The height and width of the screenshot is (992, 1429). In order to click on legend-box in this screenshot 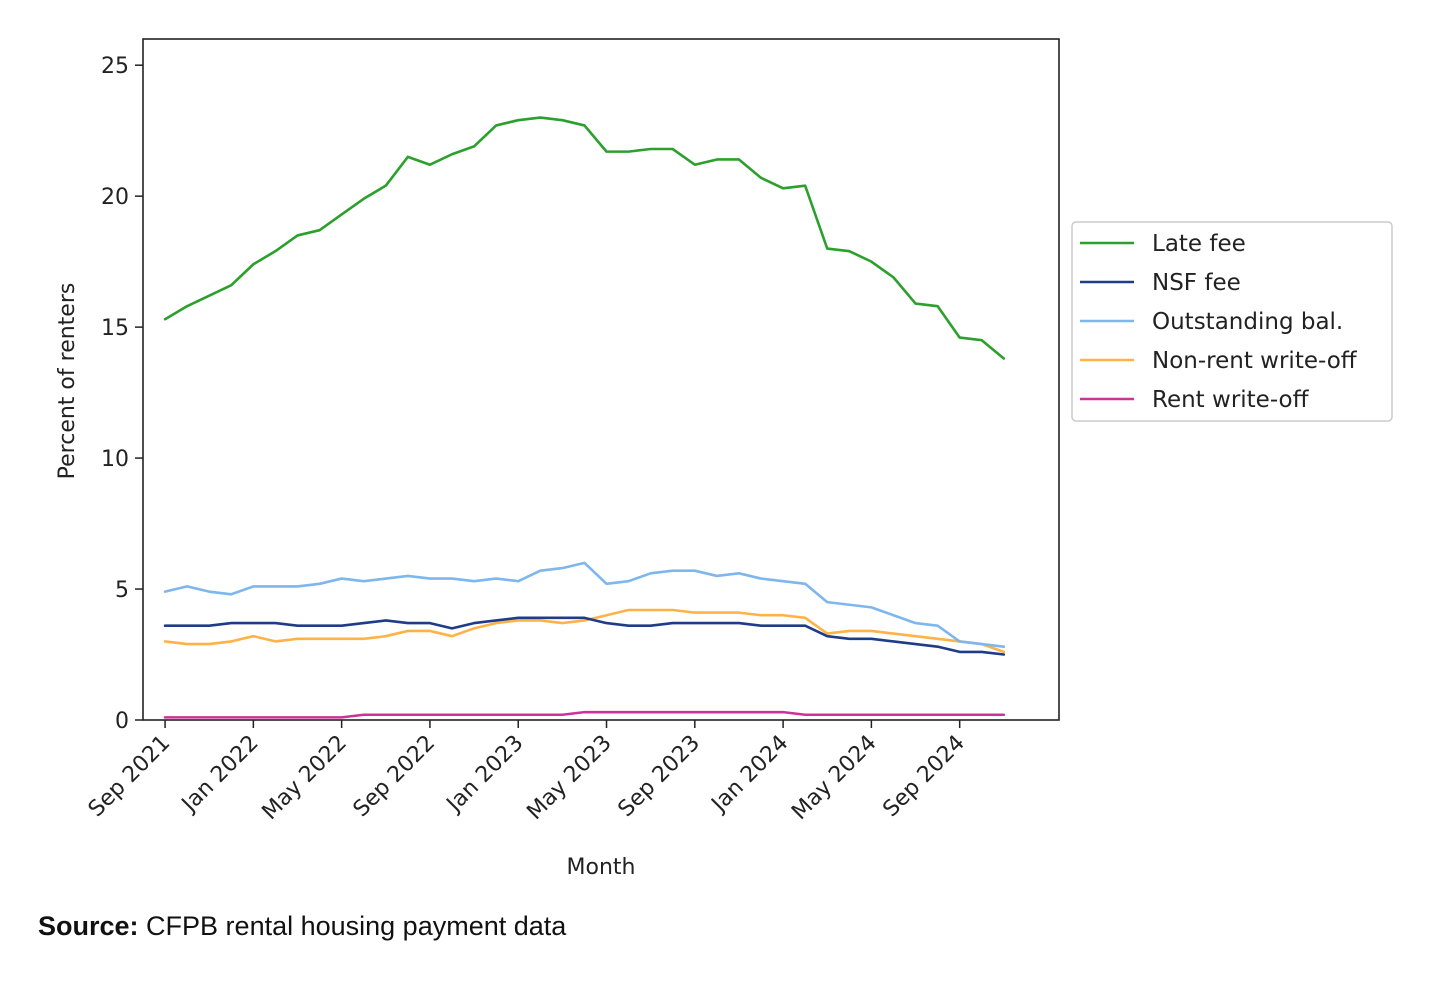, I will do `click(1232, 321)`.